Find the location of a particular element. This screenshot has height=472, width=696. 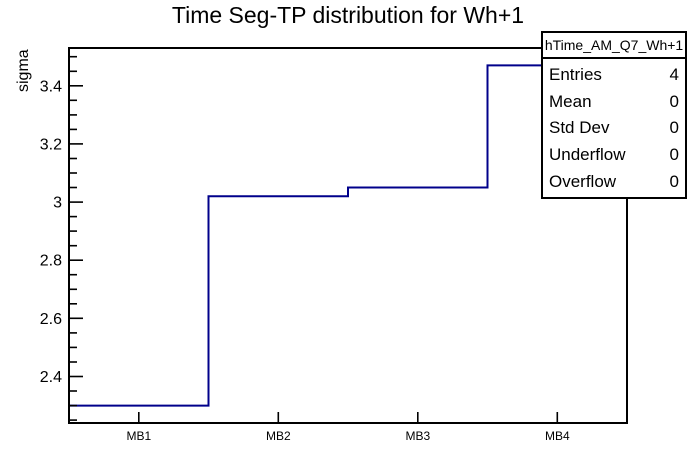

stats-box-title: hTime_AM_Q7_Wh+1 is located at coordinates (614, 46).